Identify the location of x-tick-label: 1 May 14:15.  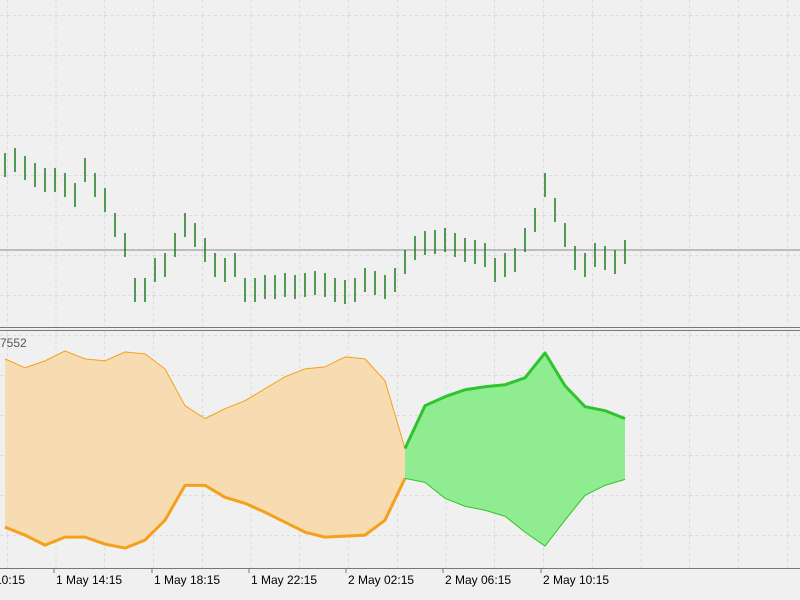
(89, 580).